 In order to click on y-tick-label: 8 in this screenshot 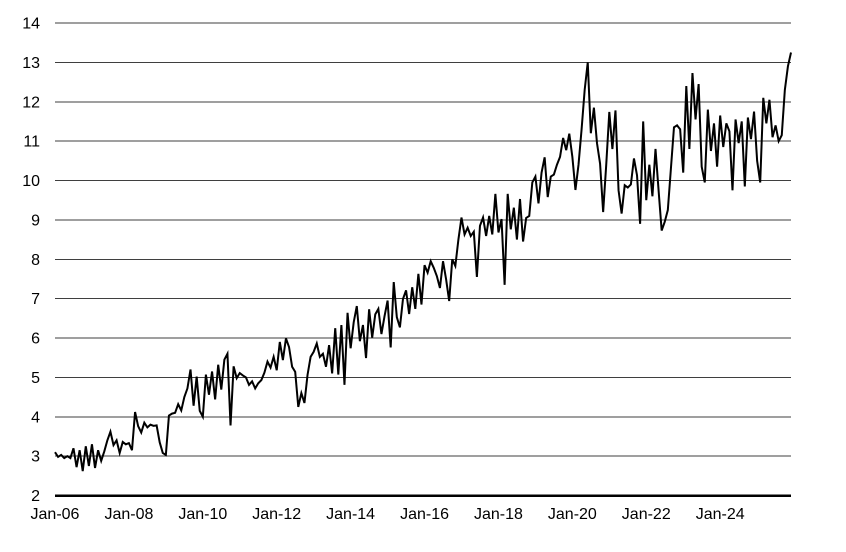, I will do `click(35, 260)`.